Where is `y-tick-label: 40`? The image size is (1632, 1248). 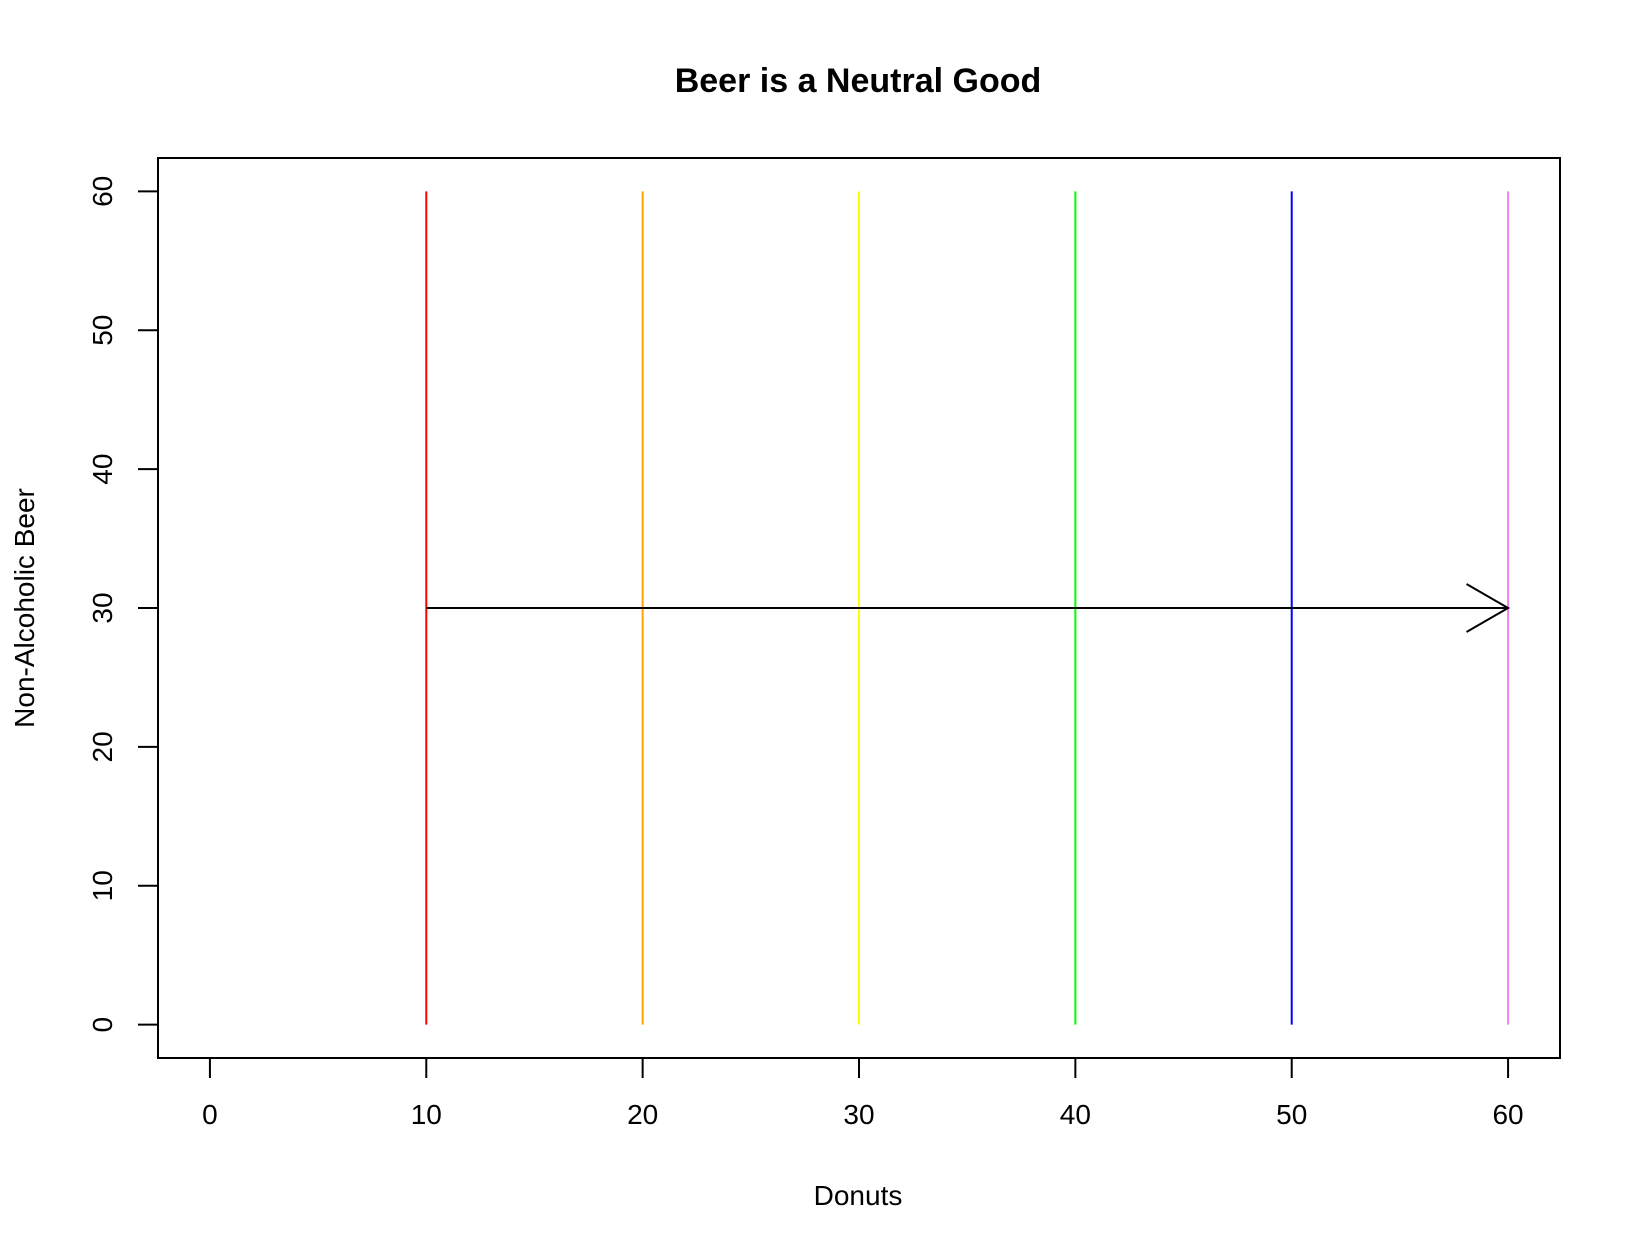
y-tick-label: 40 is located at coordinates (102, 469).